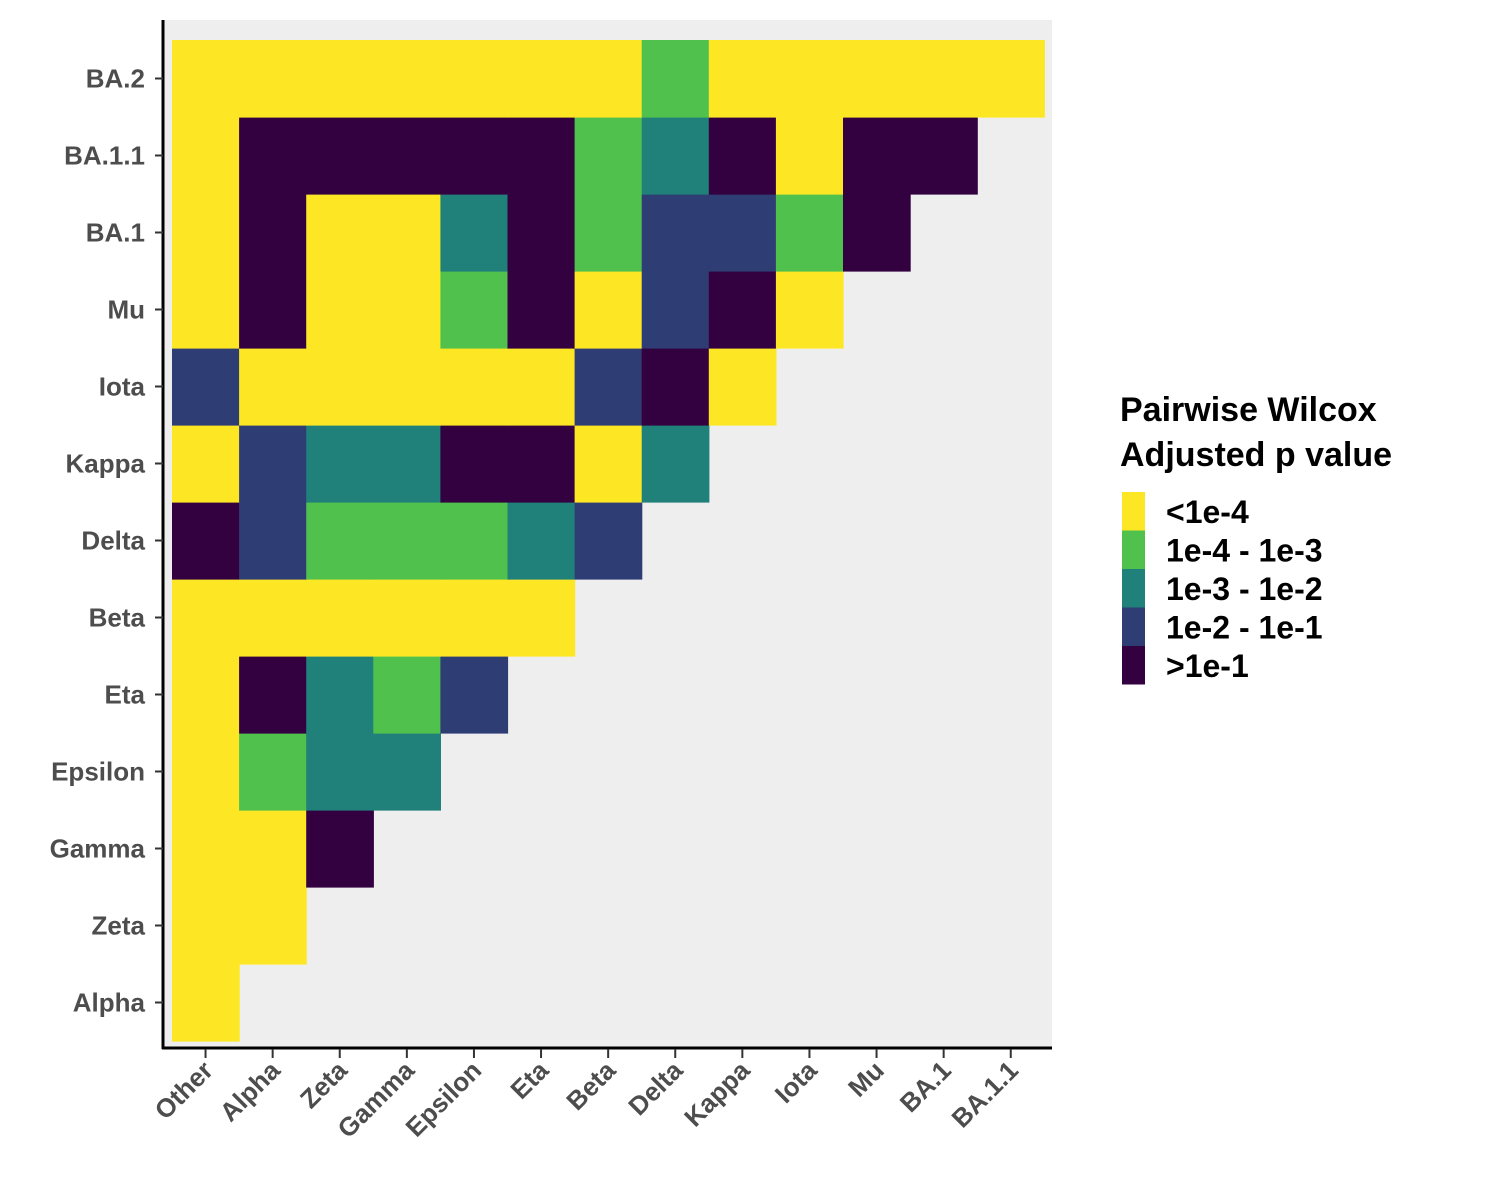 The height and width of the screenshot is (1200, 1500). What do you see at coordinates (1244, 589) in the screenshot?
I see `legend-label: 1e-3 - 1e-2` at bounding box center [1244, 589].